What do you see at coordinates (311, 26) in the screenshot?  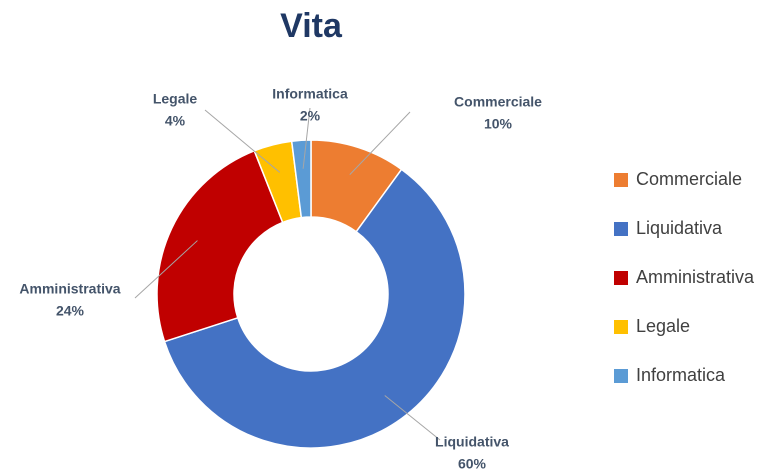 I see `chart-title: Vita` at bounding box center [311, 26].